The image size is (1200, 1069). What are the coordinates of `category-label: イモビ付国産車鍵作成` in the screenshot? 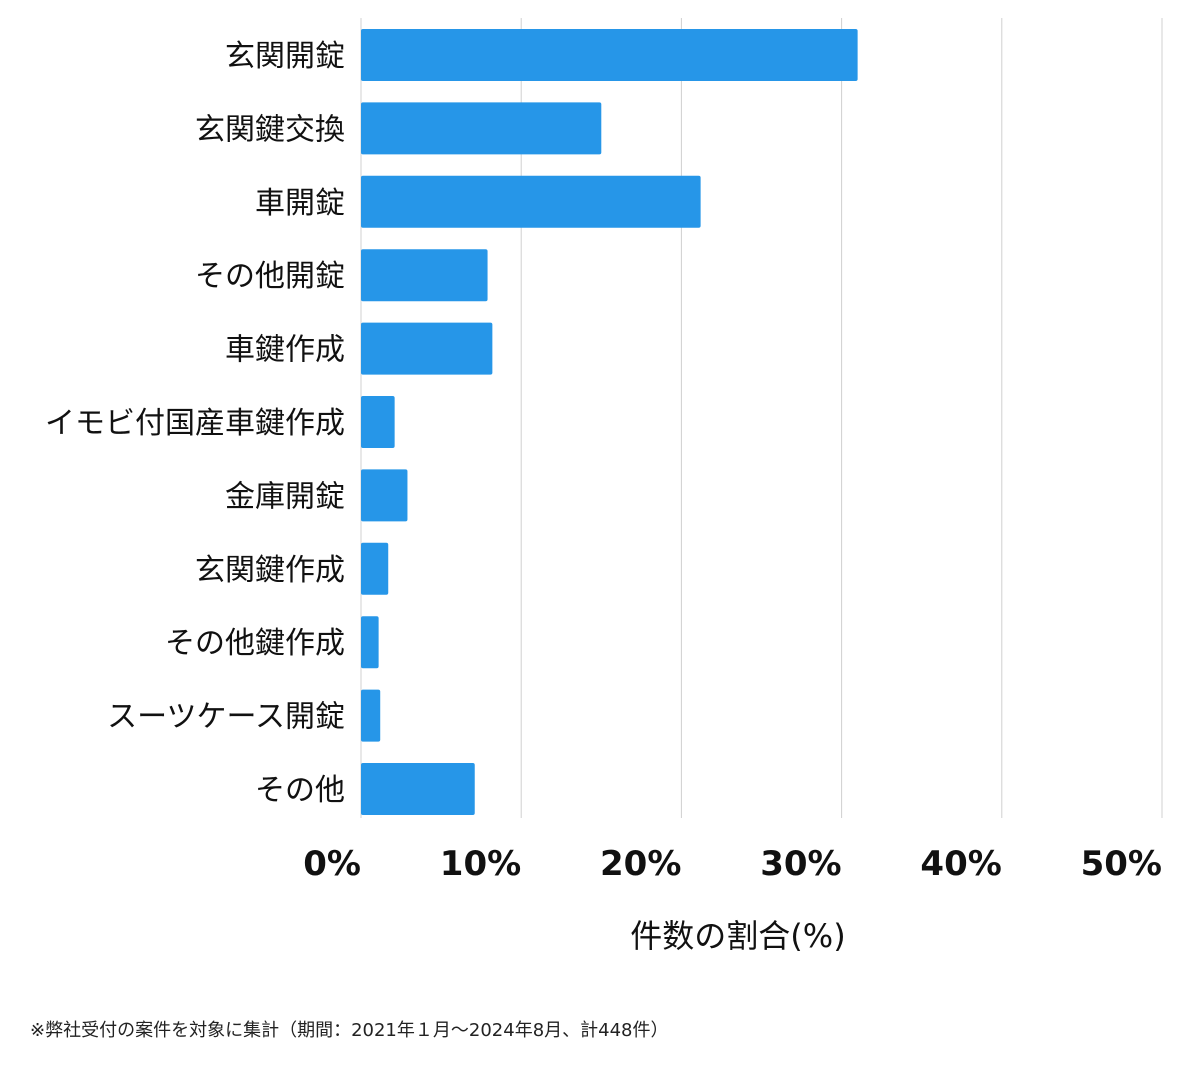 It's located at (195, 423).